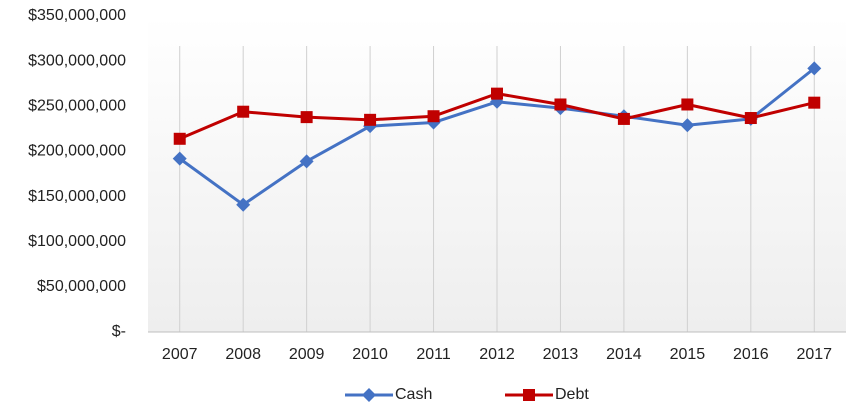 The width and height of the screenshot is (848, 407). What do you see at coordinates (77, 241) in the screenshot?
I see `y-tick-label: $100,000,000` at bounding box center [77, 241].